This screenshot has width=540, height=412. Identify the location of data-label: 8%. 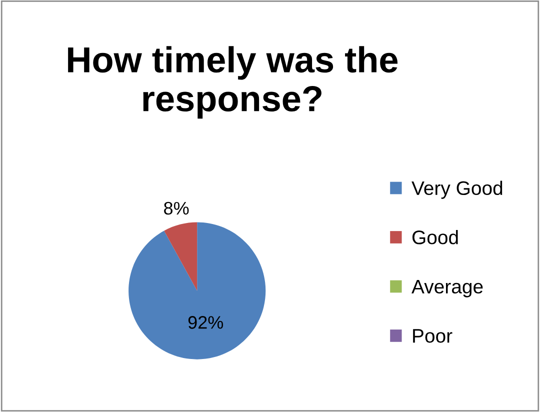
(176, 208).